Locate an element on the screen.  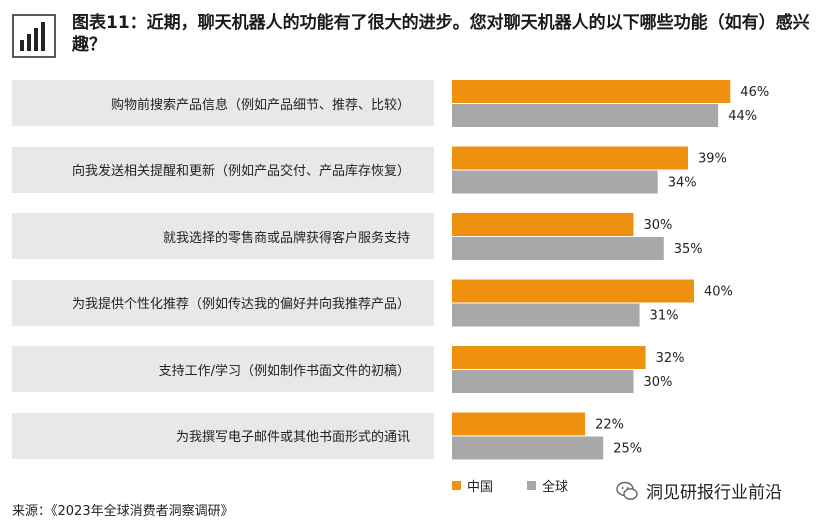
data-label: 25% is located at coordinates (627, 449).